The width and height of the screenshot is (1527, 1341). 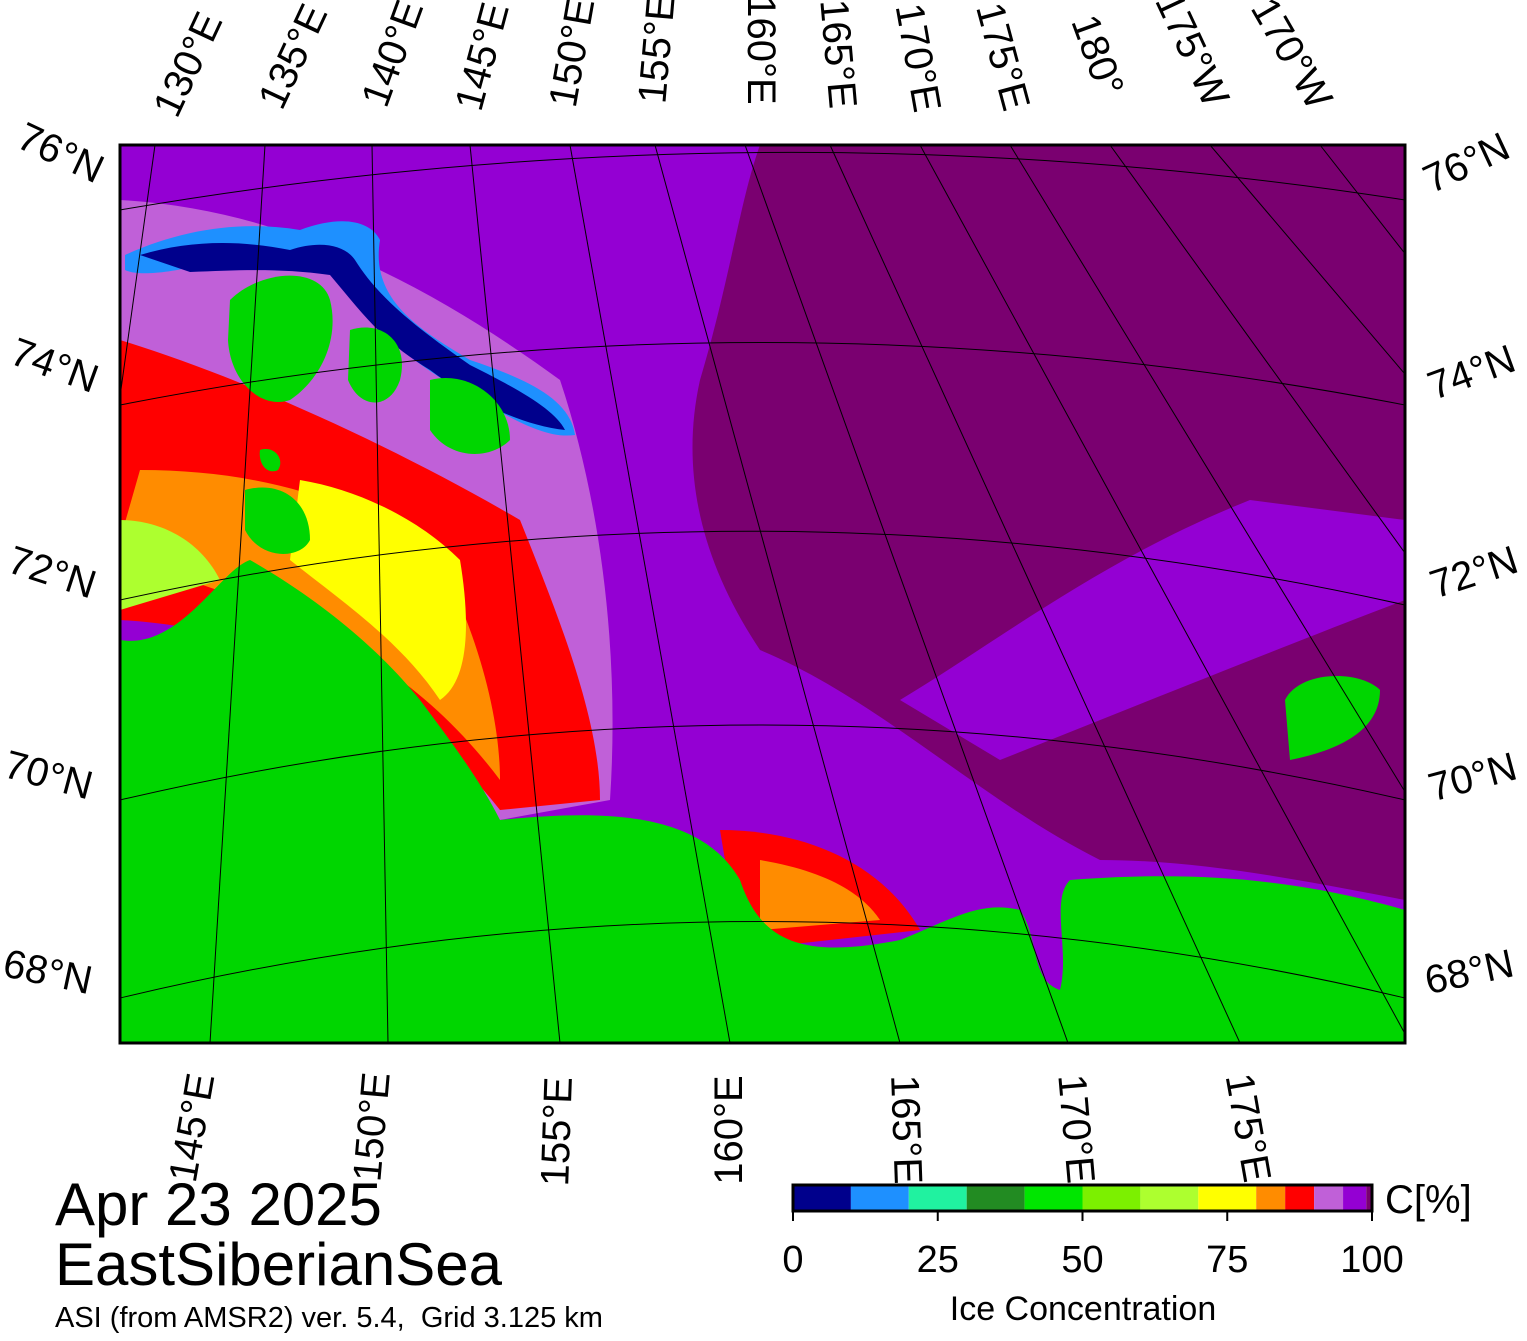 What do you see at coordinates (170, 565) in the screenshot?
I see `low-ice-green` at bounding box center [170, 565].